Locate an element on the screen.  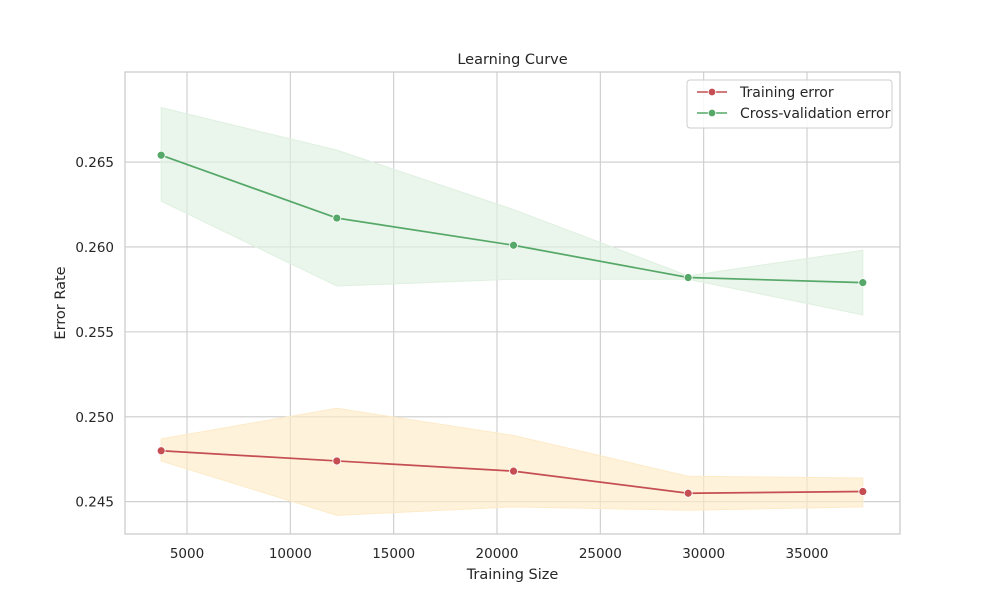
y-tick-label: 0.255 is located at coordinates (94, 333).